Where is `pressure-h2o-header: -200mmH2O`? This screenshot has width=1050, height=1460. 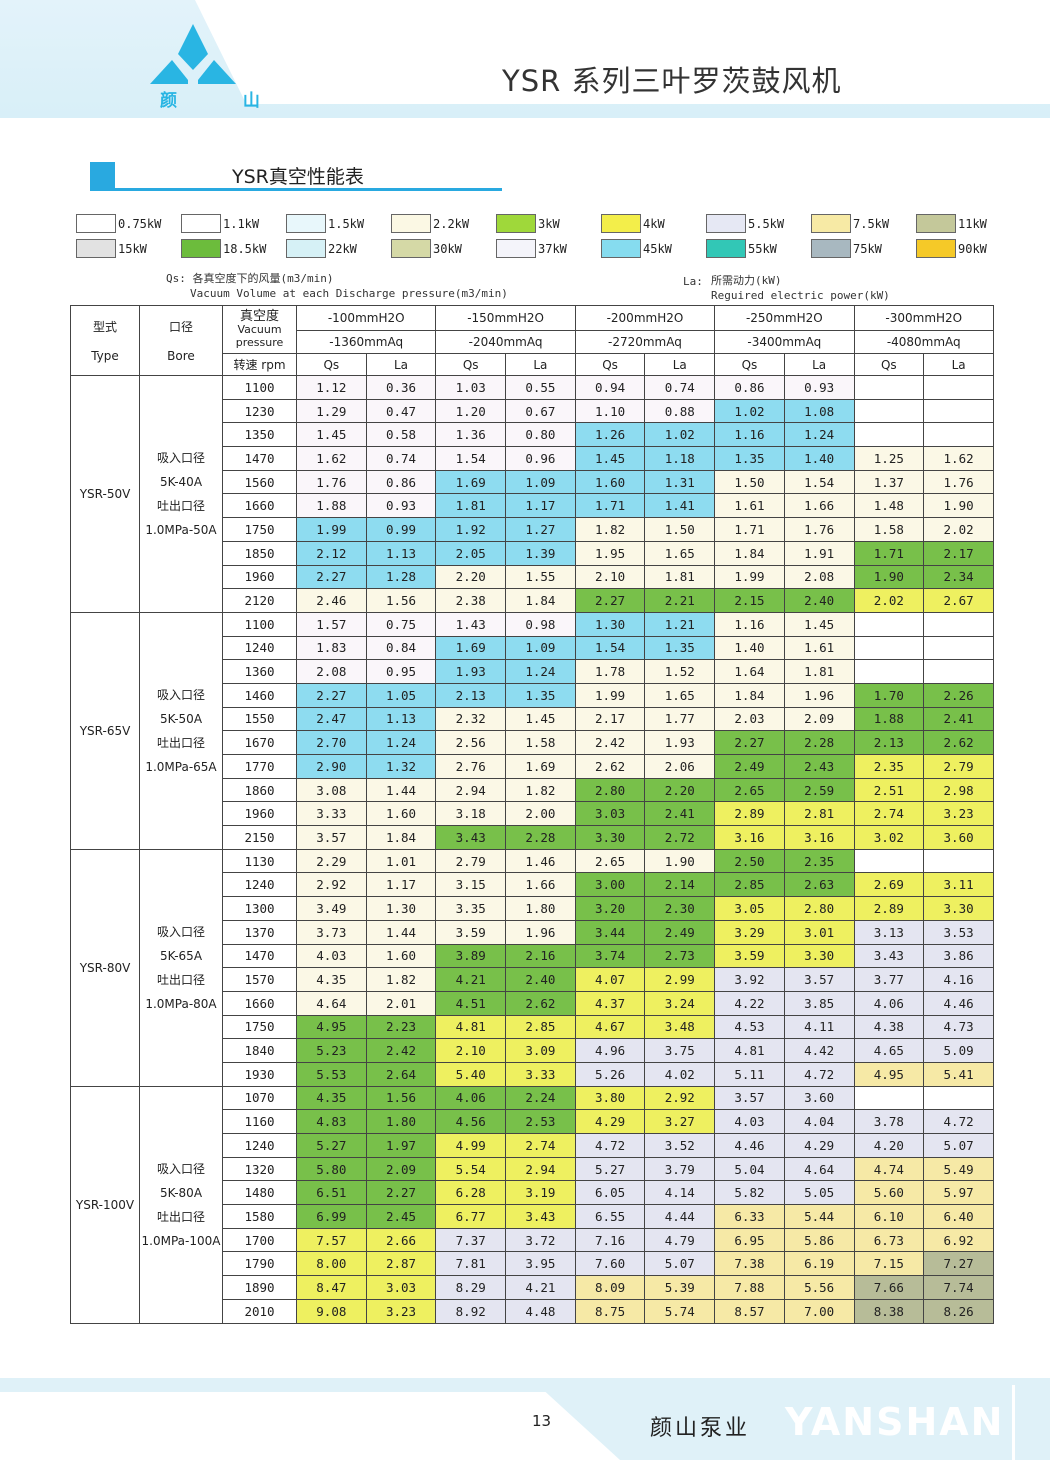
pressure-h2o-header: -200mmH2O is located at coordinates (645, 318).